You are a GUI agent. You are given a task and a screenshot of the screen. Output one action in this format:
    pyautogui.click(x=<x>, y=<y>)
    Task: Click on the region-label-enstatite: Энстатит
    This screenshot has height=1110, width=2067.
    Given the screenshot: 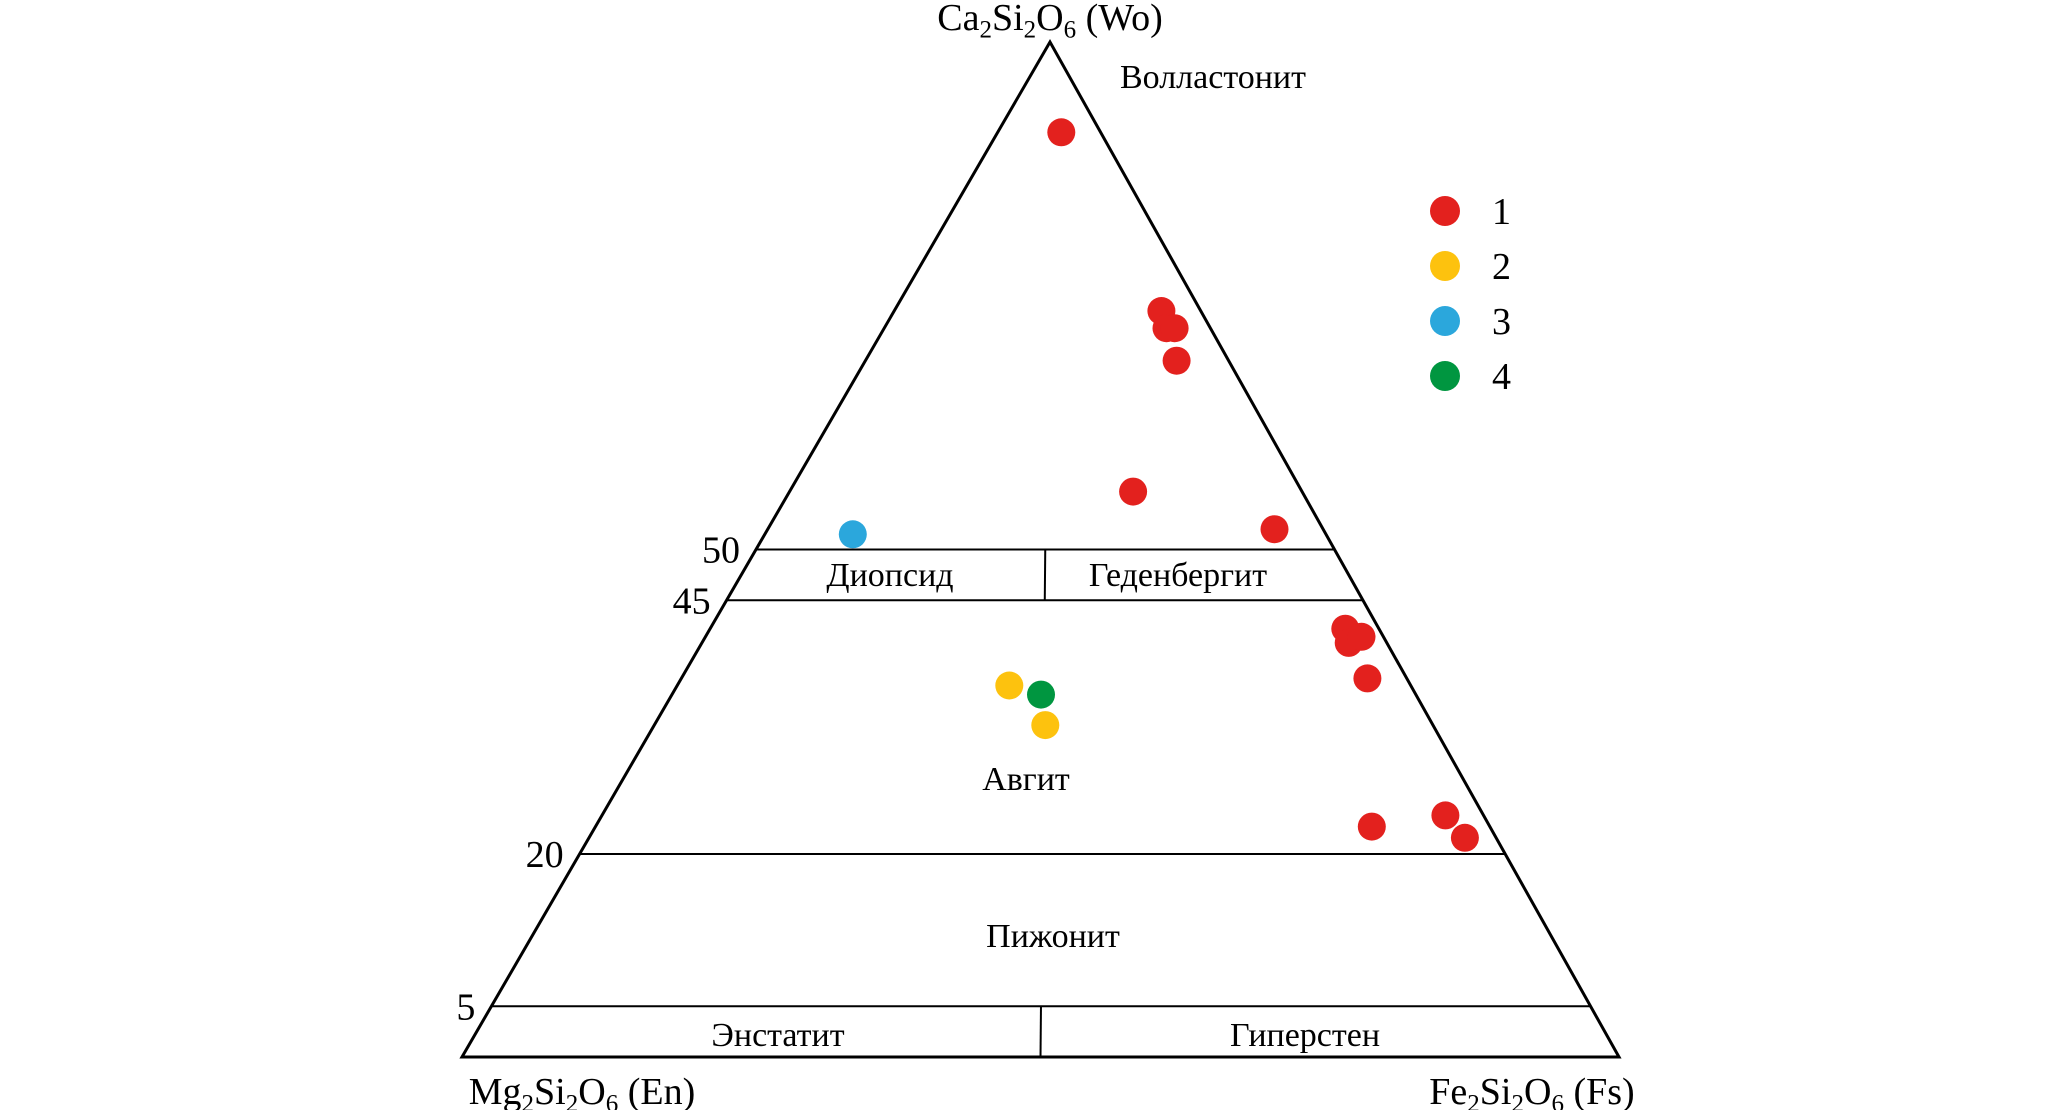 What is the action you would take?
    pyautogui.click(x=777, y=1035)
    